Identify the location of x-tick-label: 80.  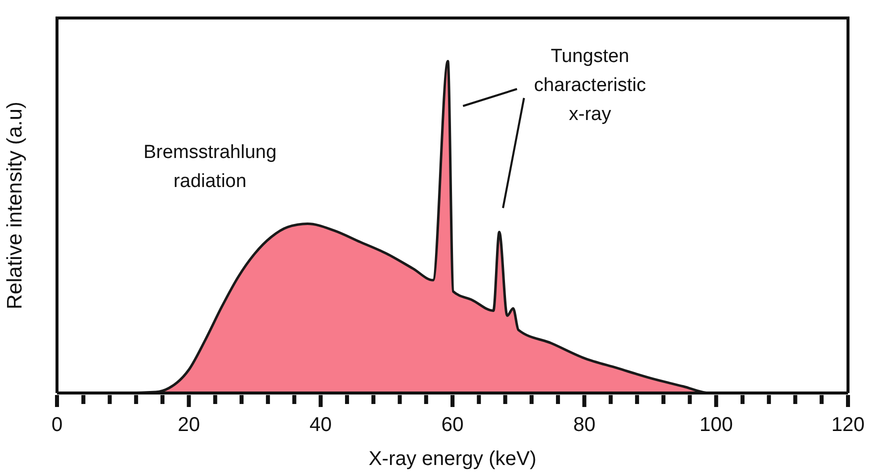
(584, 425).